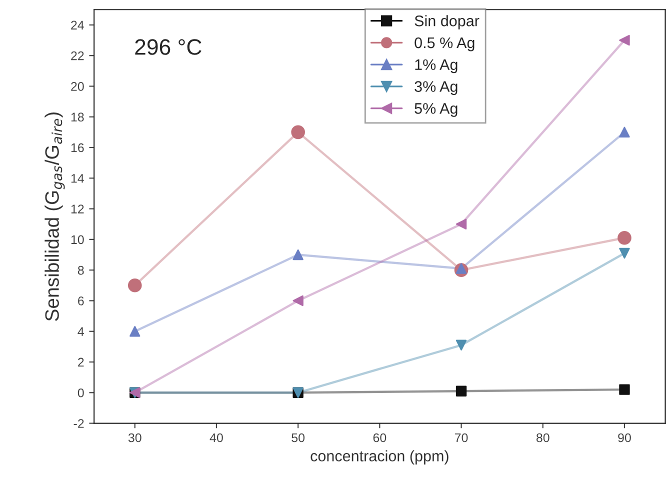  Describe the element at coordinates (436, 66) in the screenshot. I see `legend-label: 1% Ag` at that location.